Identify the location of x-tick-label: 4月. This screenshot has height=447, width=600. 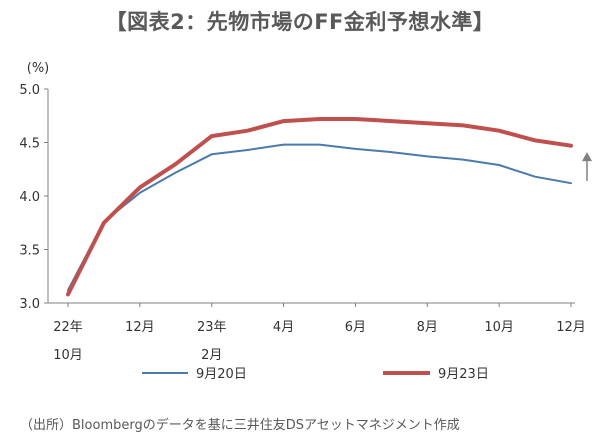
(283, 327).